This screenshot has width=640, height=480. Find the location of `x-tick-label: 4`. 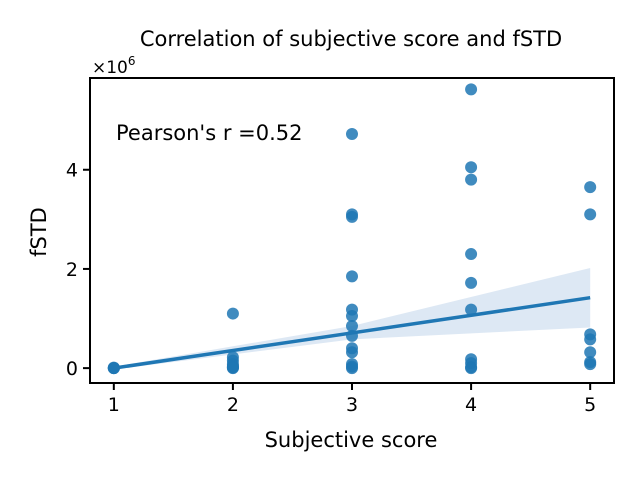

x-tick-label: 4 is located at coordinates (471, 405).